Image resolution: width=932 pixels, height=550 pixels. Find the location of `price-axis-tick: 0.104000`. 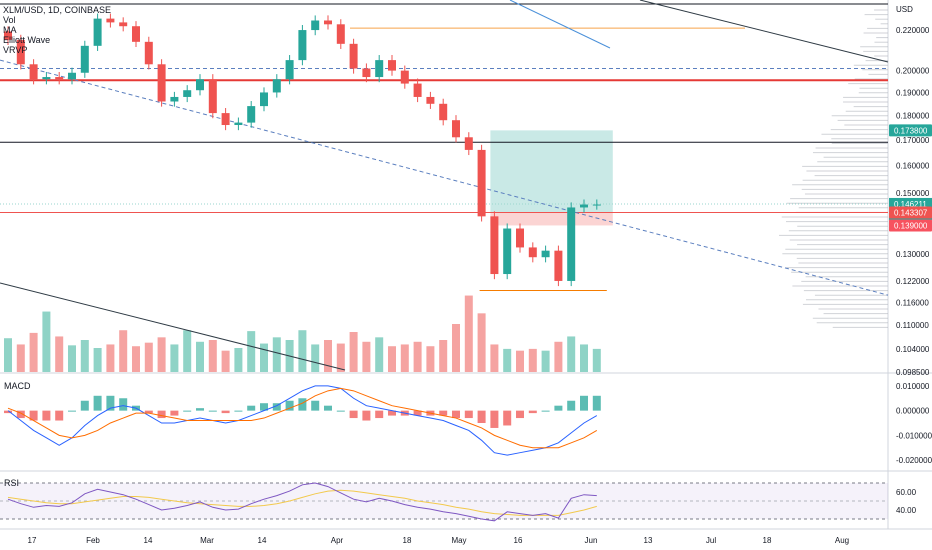

price-axis-tick: 0.104000 is located at coordinates (913, 349).